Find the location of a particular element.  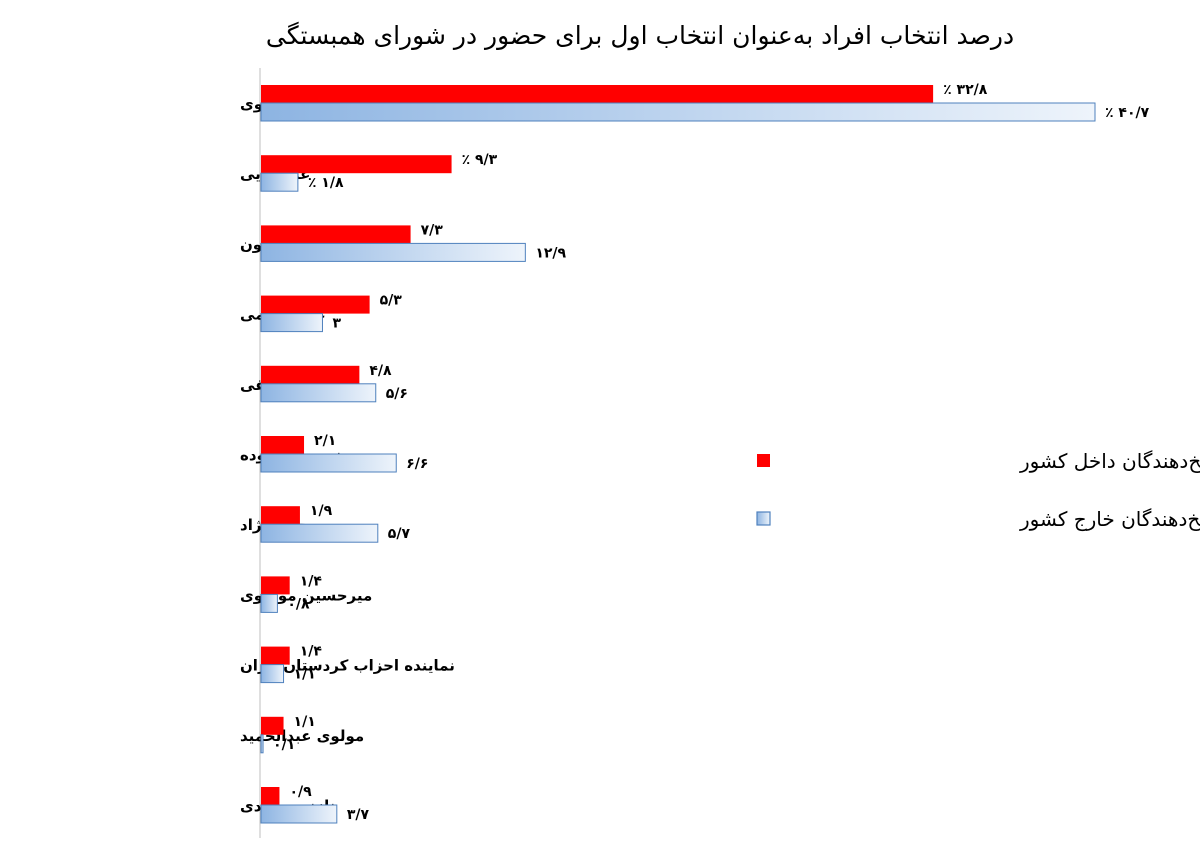

legend-swatch-domestic is located at coordinates (763, 460).